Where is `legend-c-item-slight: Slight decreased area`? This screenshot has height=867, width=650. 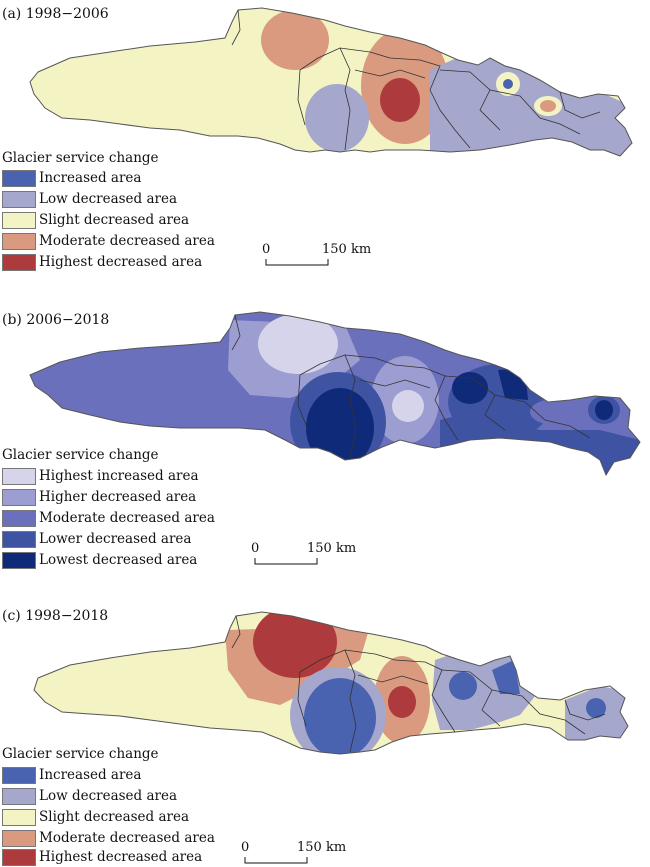
legend-c-item-slight: Slight decreased area is located at coordinates (95, 817).